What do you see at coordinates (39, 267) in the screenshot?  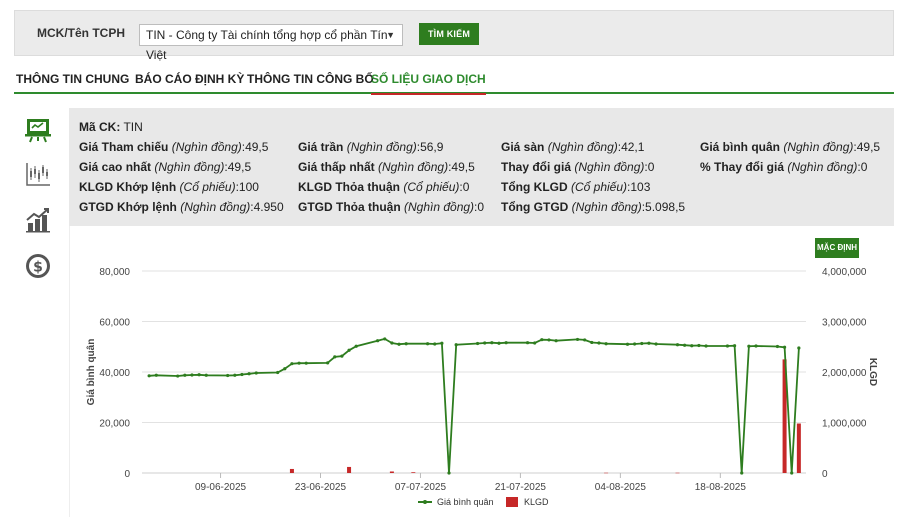 I see `dollar-coin-icon: $` at bounding box center [39, 267].